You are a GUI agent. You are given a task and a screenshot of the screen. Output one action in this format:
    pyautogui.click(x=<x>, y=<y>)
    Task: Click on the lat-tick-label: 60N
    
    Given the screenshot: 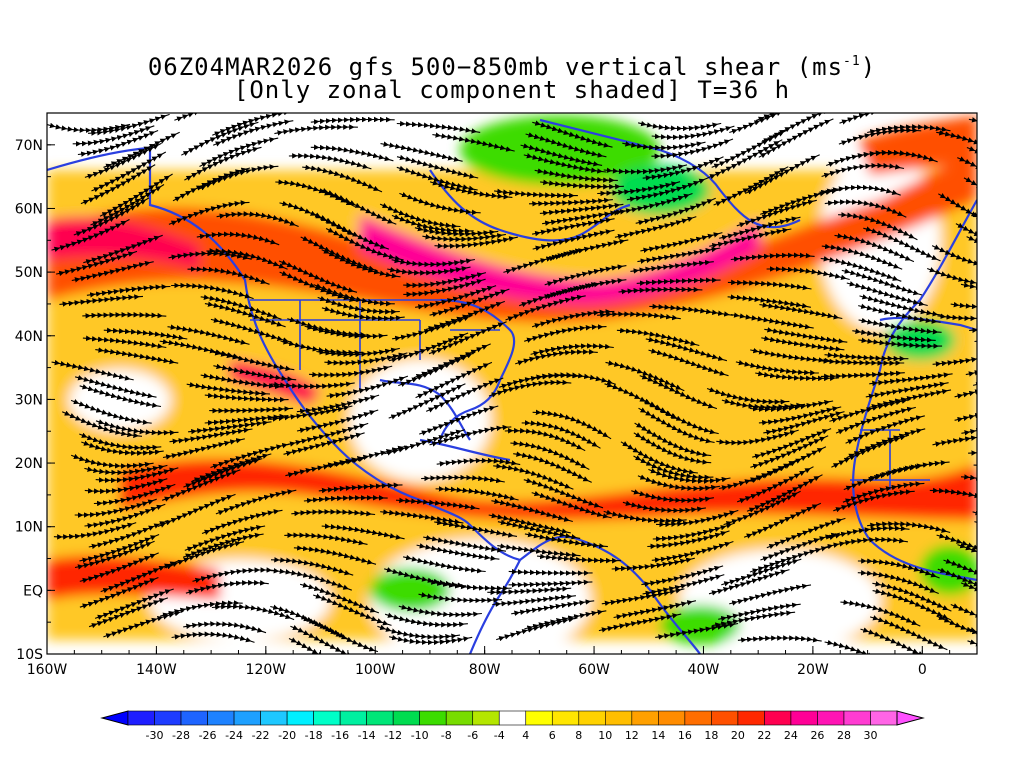 What is the action you would take?
    pyautogui.click(x=29, y=209)
    